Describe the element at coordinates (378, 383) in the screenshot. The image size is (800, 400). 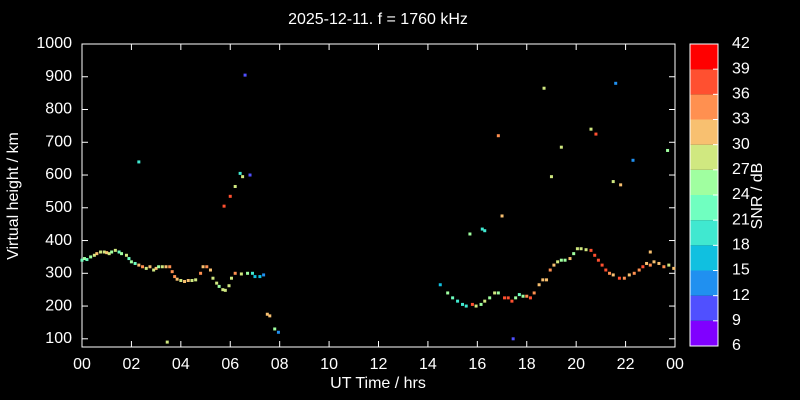
I see `x-axis-label: UT Time / hrs` at that location.